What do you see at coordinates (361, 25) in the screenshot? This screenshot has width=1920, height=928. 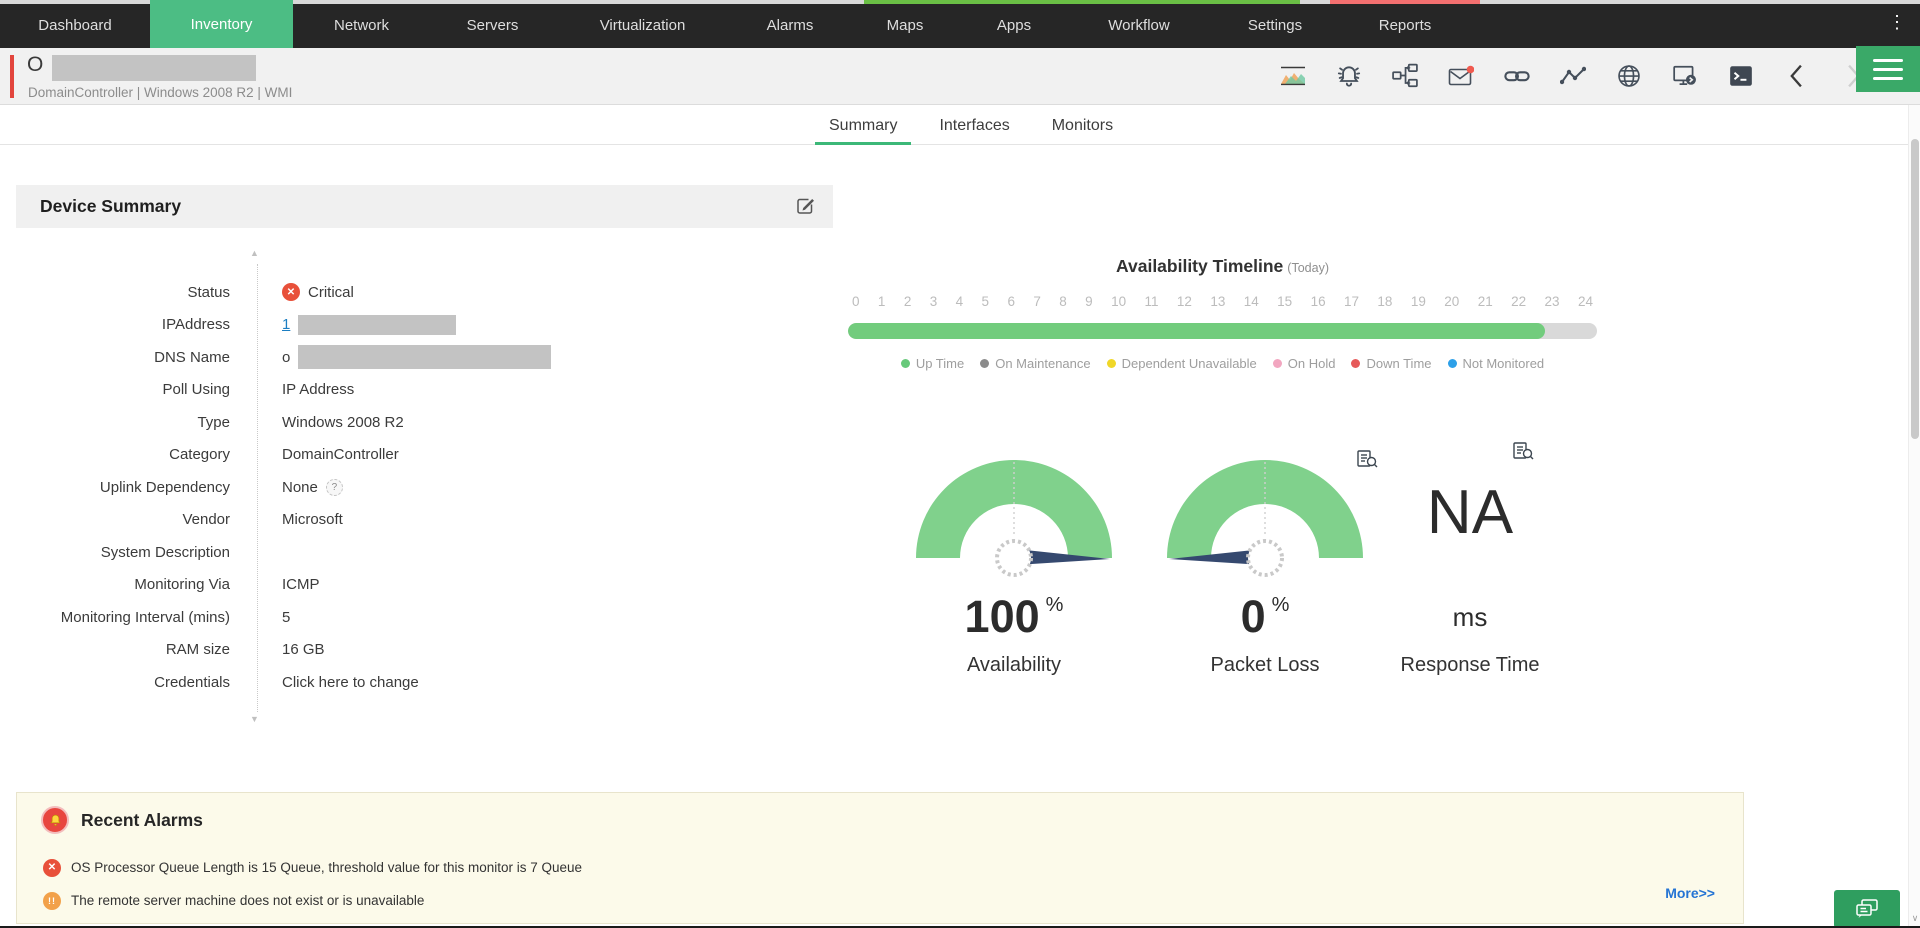 I see `nav-item-network: Network` at bounding box center [361, 25].